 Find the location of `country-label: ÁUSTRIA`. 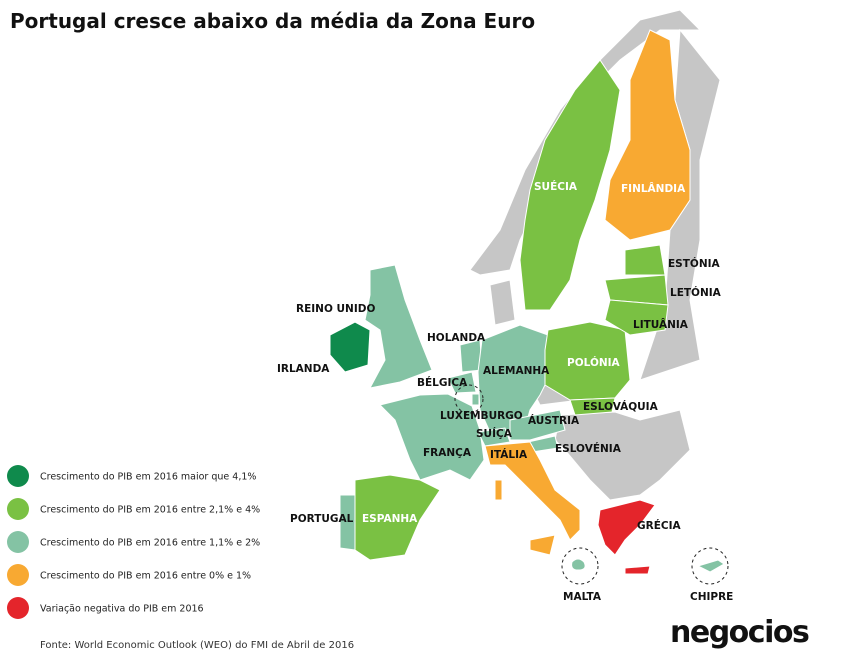

country-label: ÁUSTRIA is located at coordinates (554, 420).